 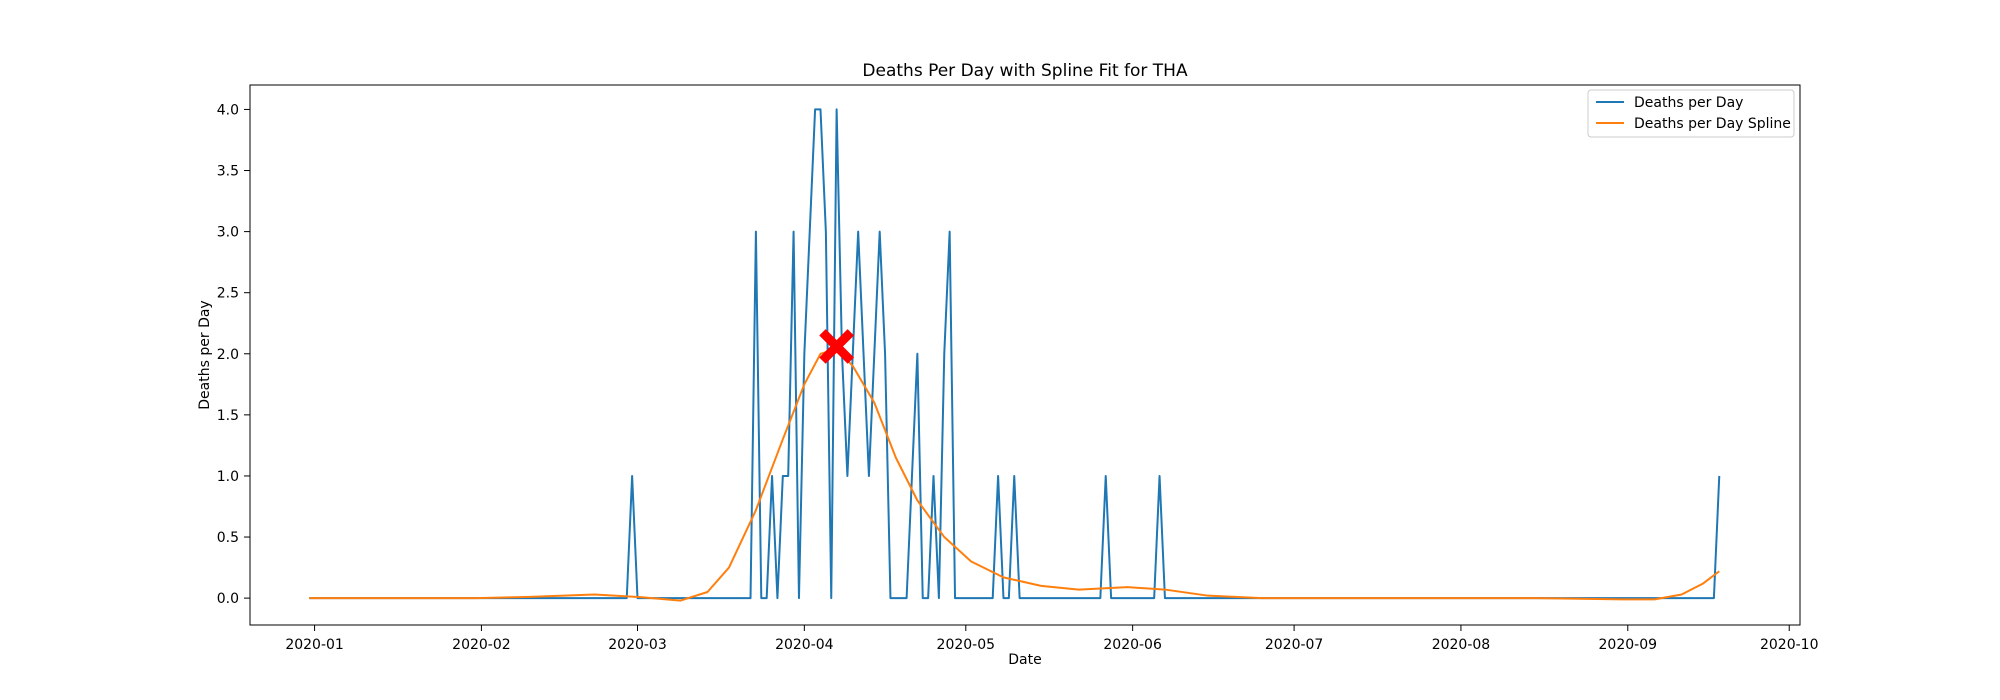 What do you see at coordinates (228, 538) in the screenshot?
I see `y-tick-label: 0.5` at bounding box center [228, 538].